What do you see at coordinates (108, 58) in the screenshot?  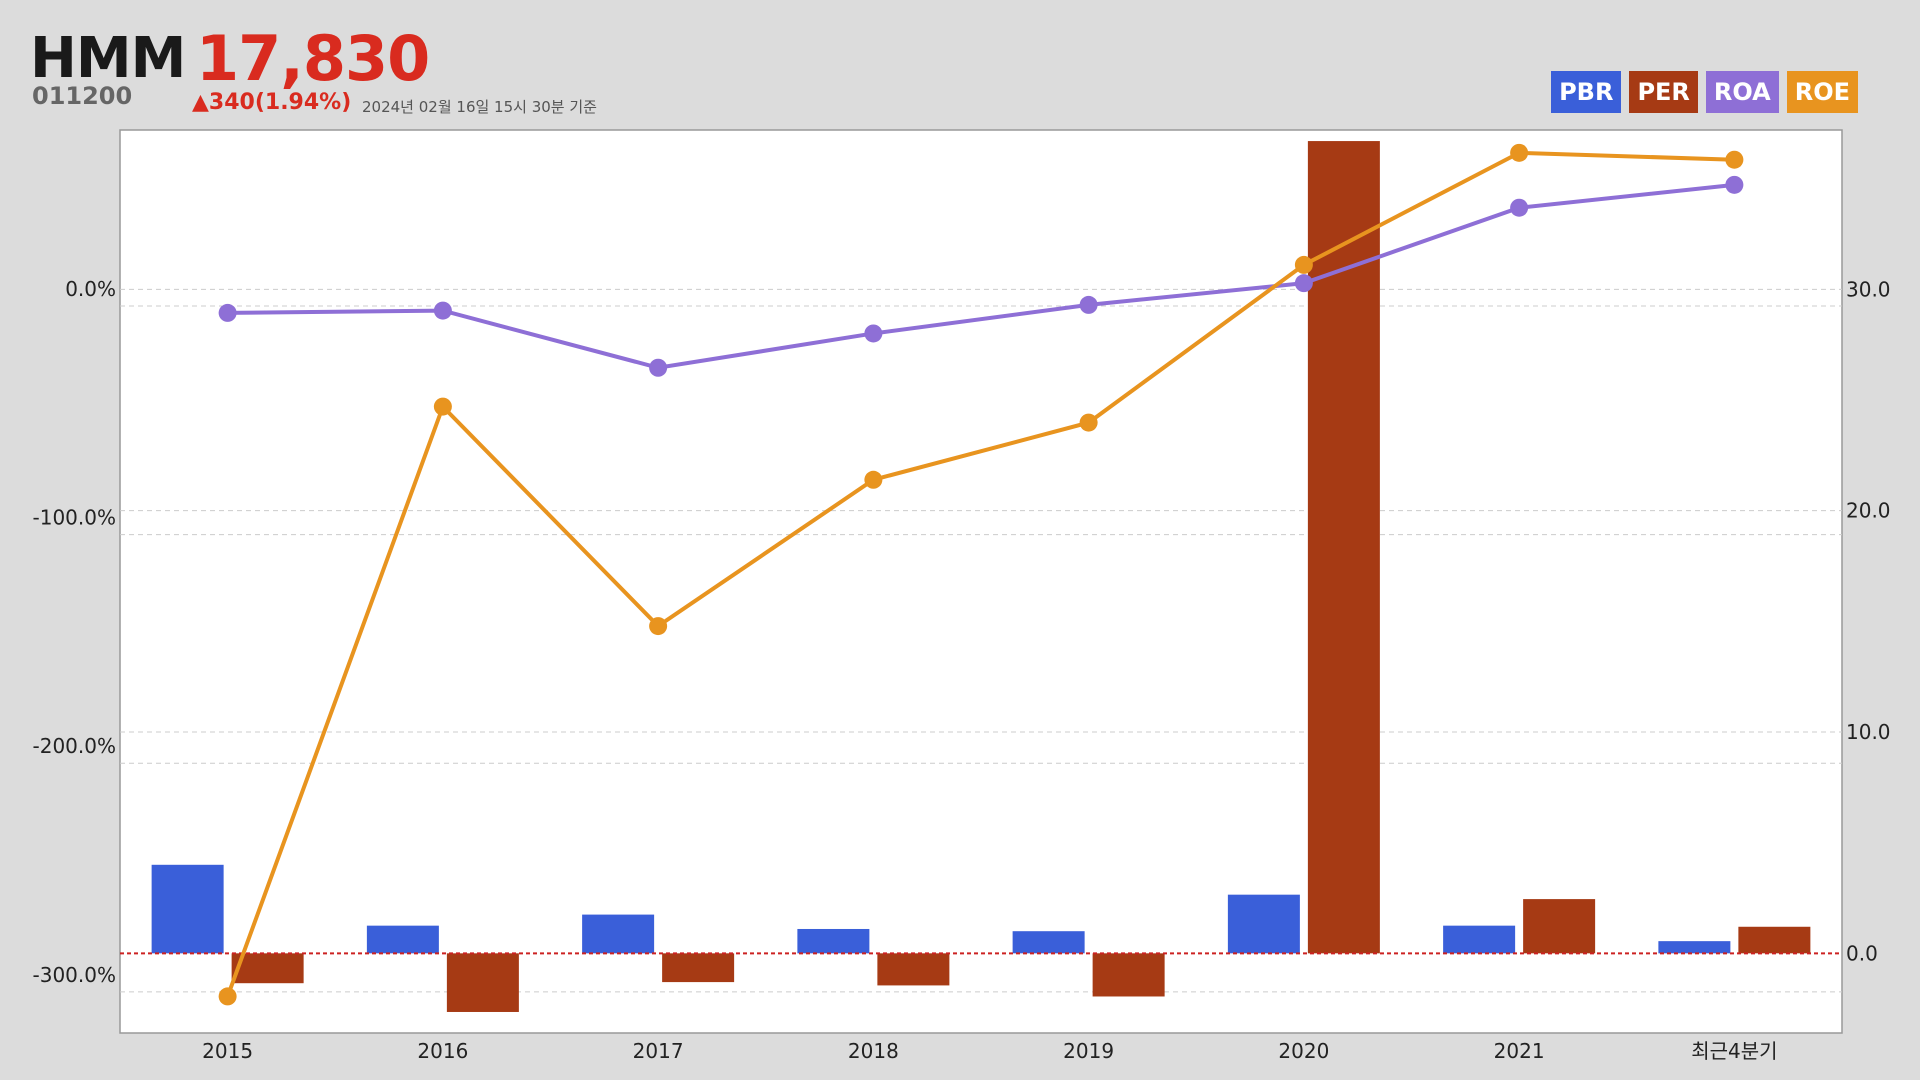 I see `company-name: HMM` at bounding box center [108, 58].